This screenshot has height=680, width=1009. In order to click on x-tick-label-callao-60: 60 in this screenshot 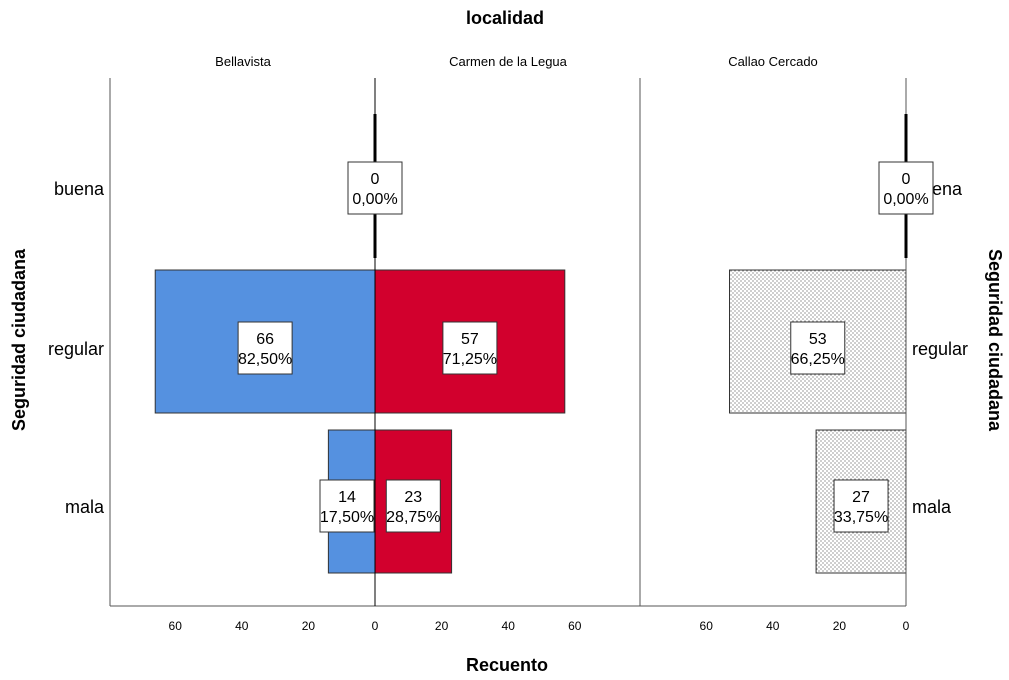, I will do `click(707, 626)`.